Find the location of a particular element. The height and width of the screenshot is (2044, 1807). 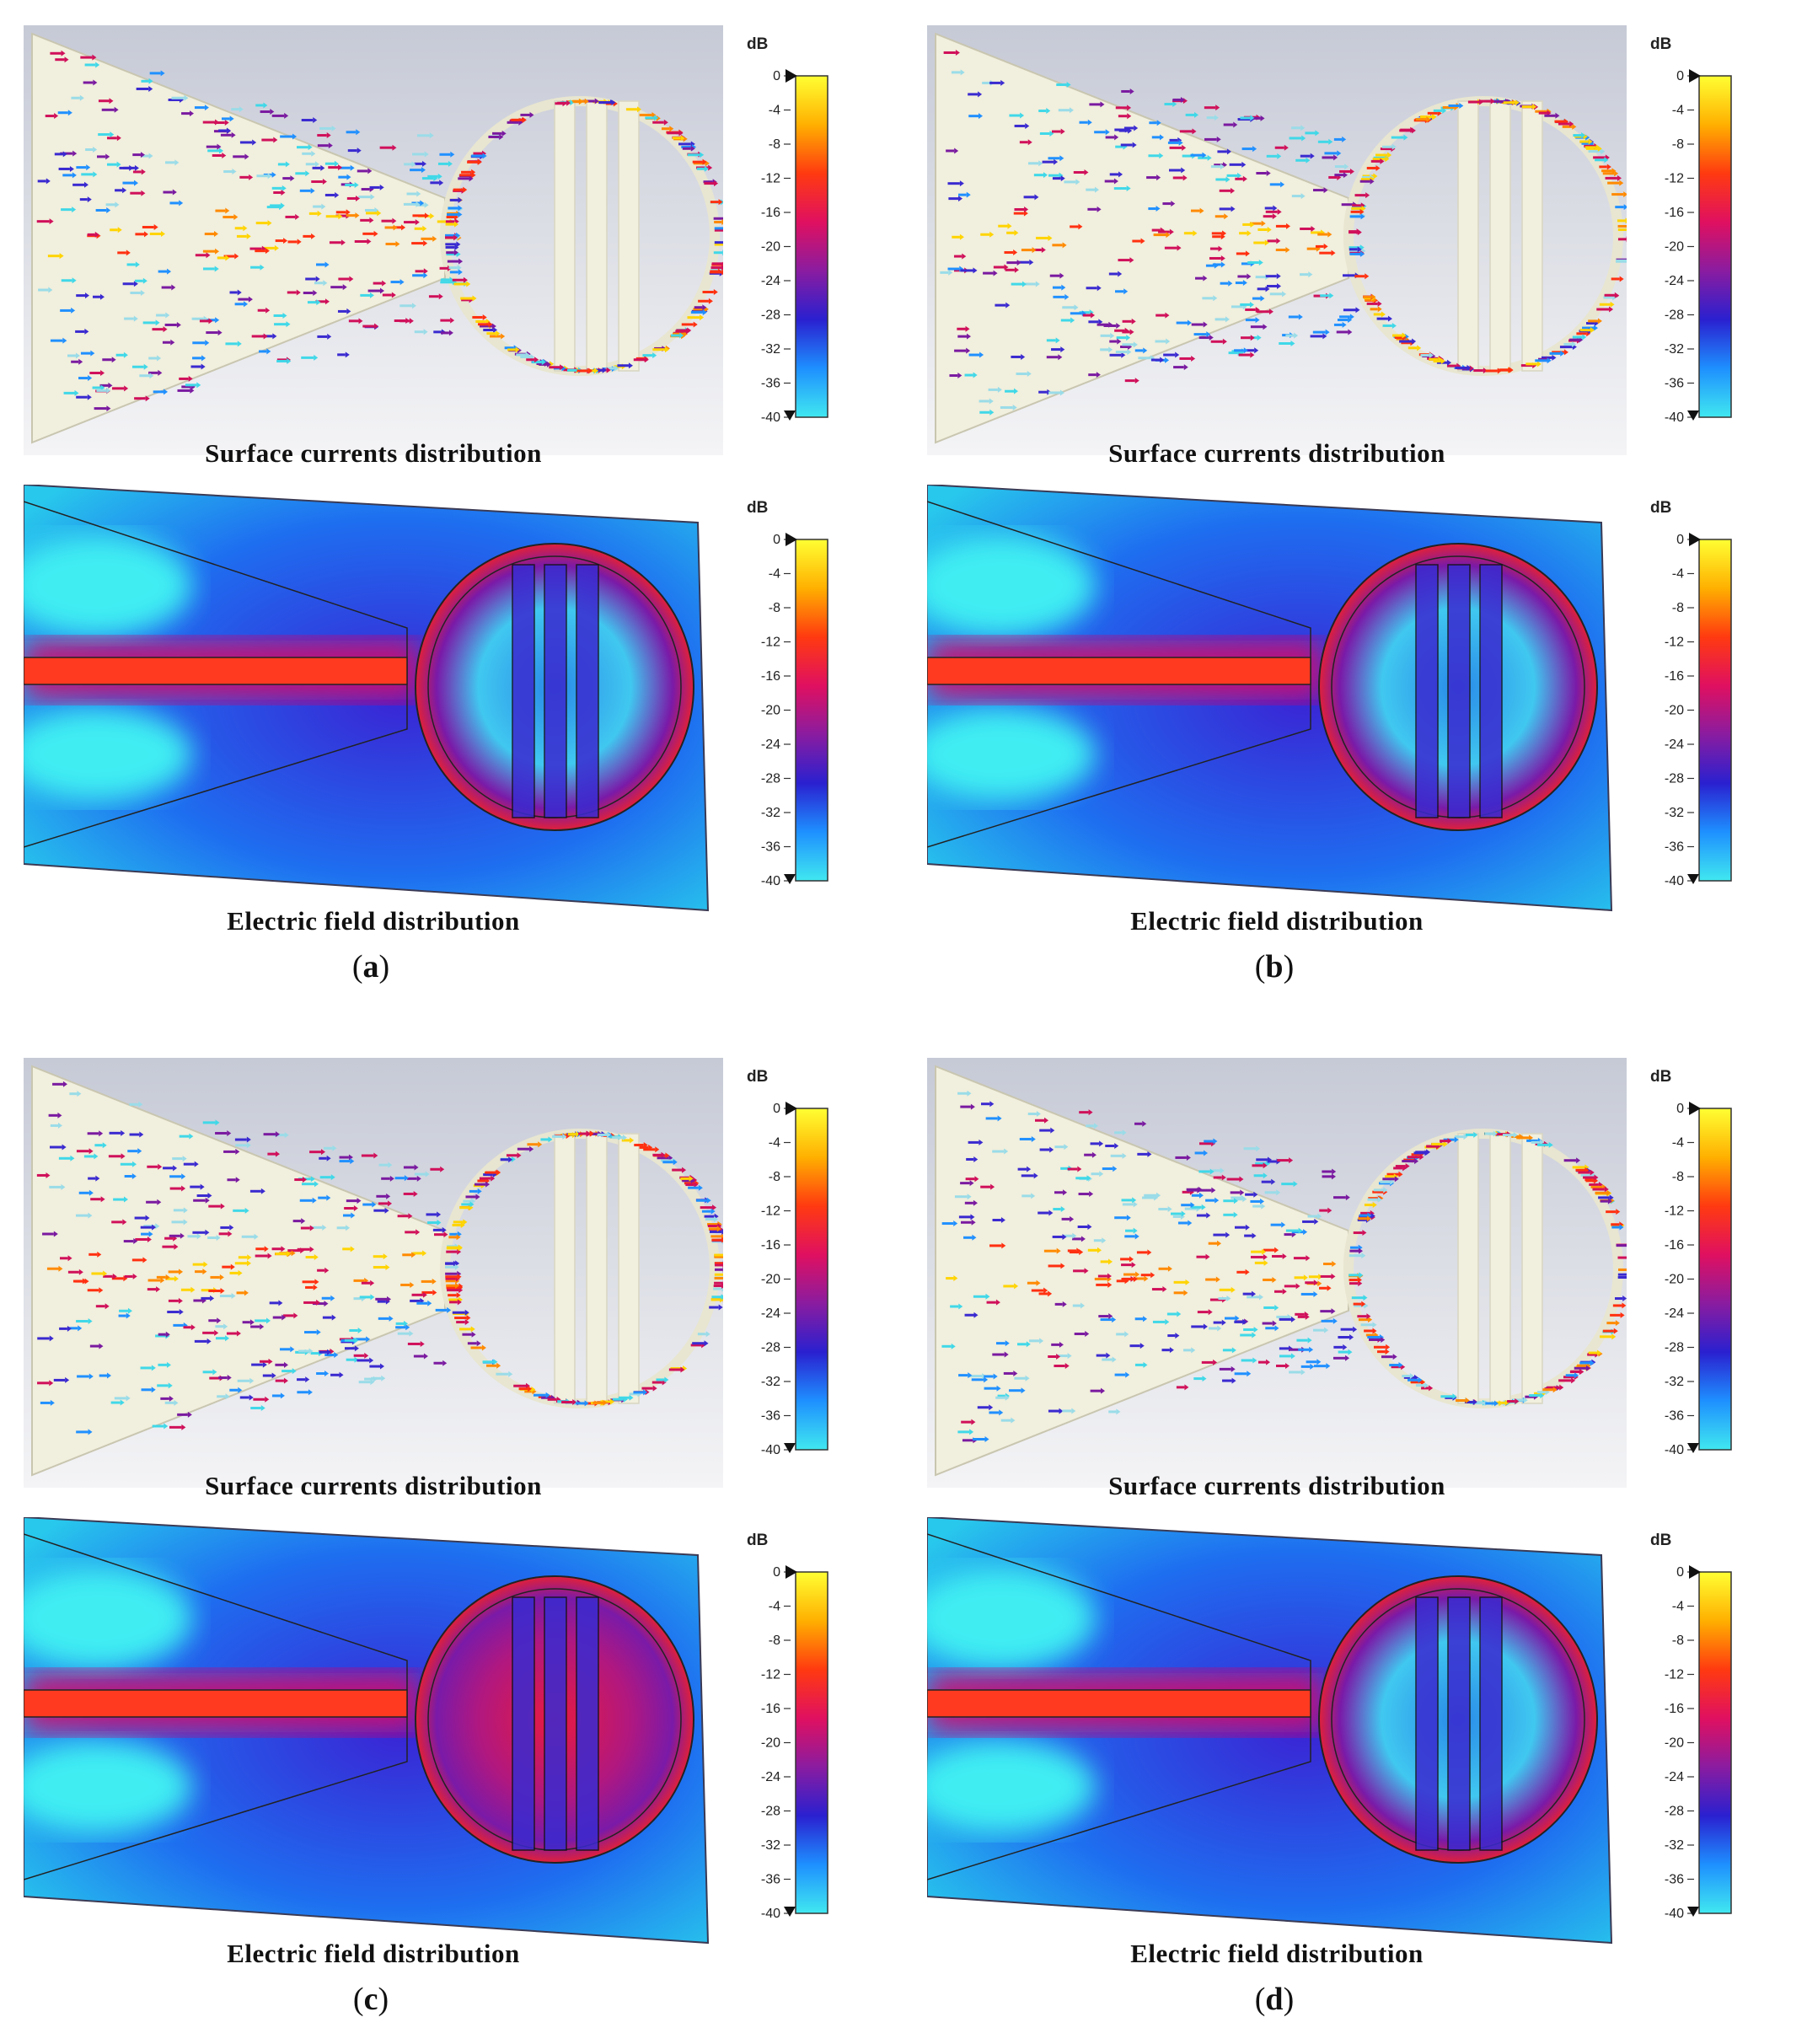

efield-caption-a: Electric field distribution is located at coordinates (373, 921).